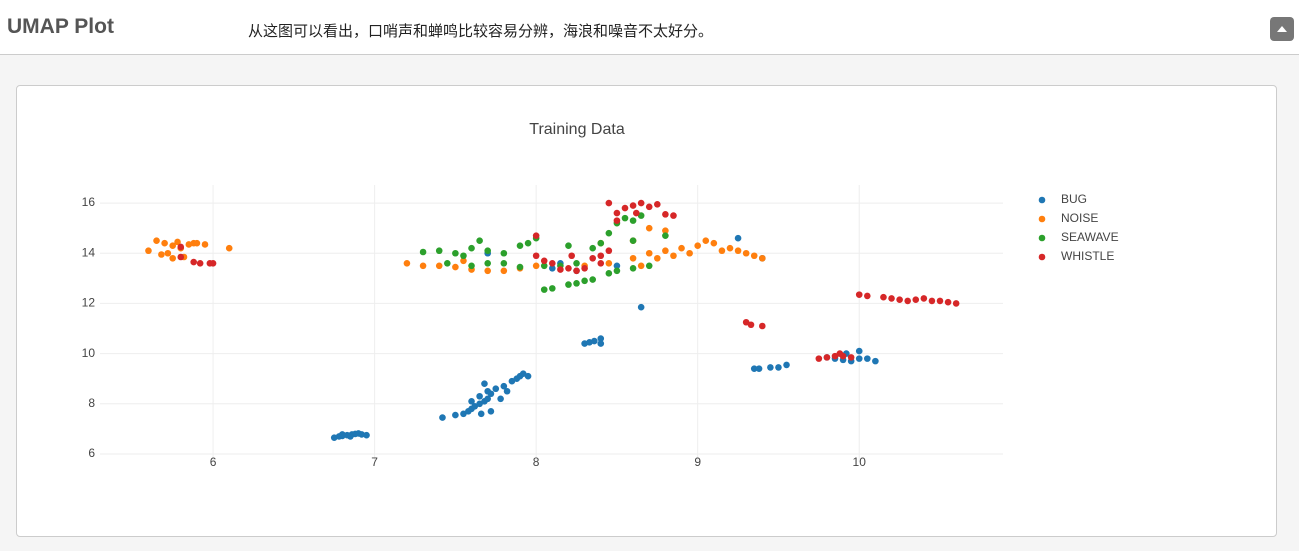 Image resolution: width=1299 pixels, height=551 pixels. Describe the element at coordinates (1079, 218) in the screenshot. I see `legend-label: NOISE` at that location.